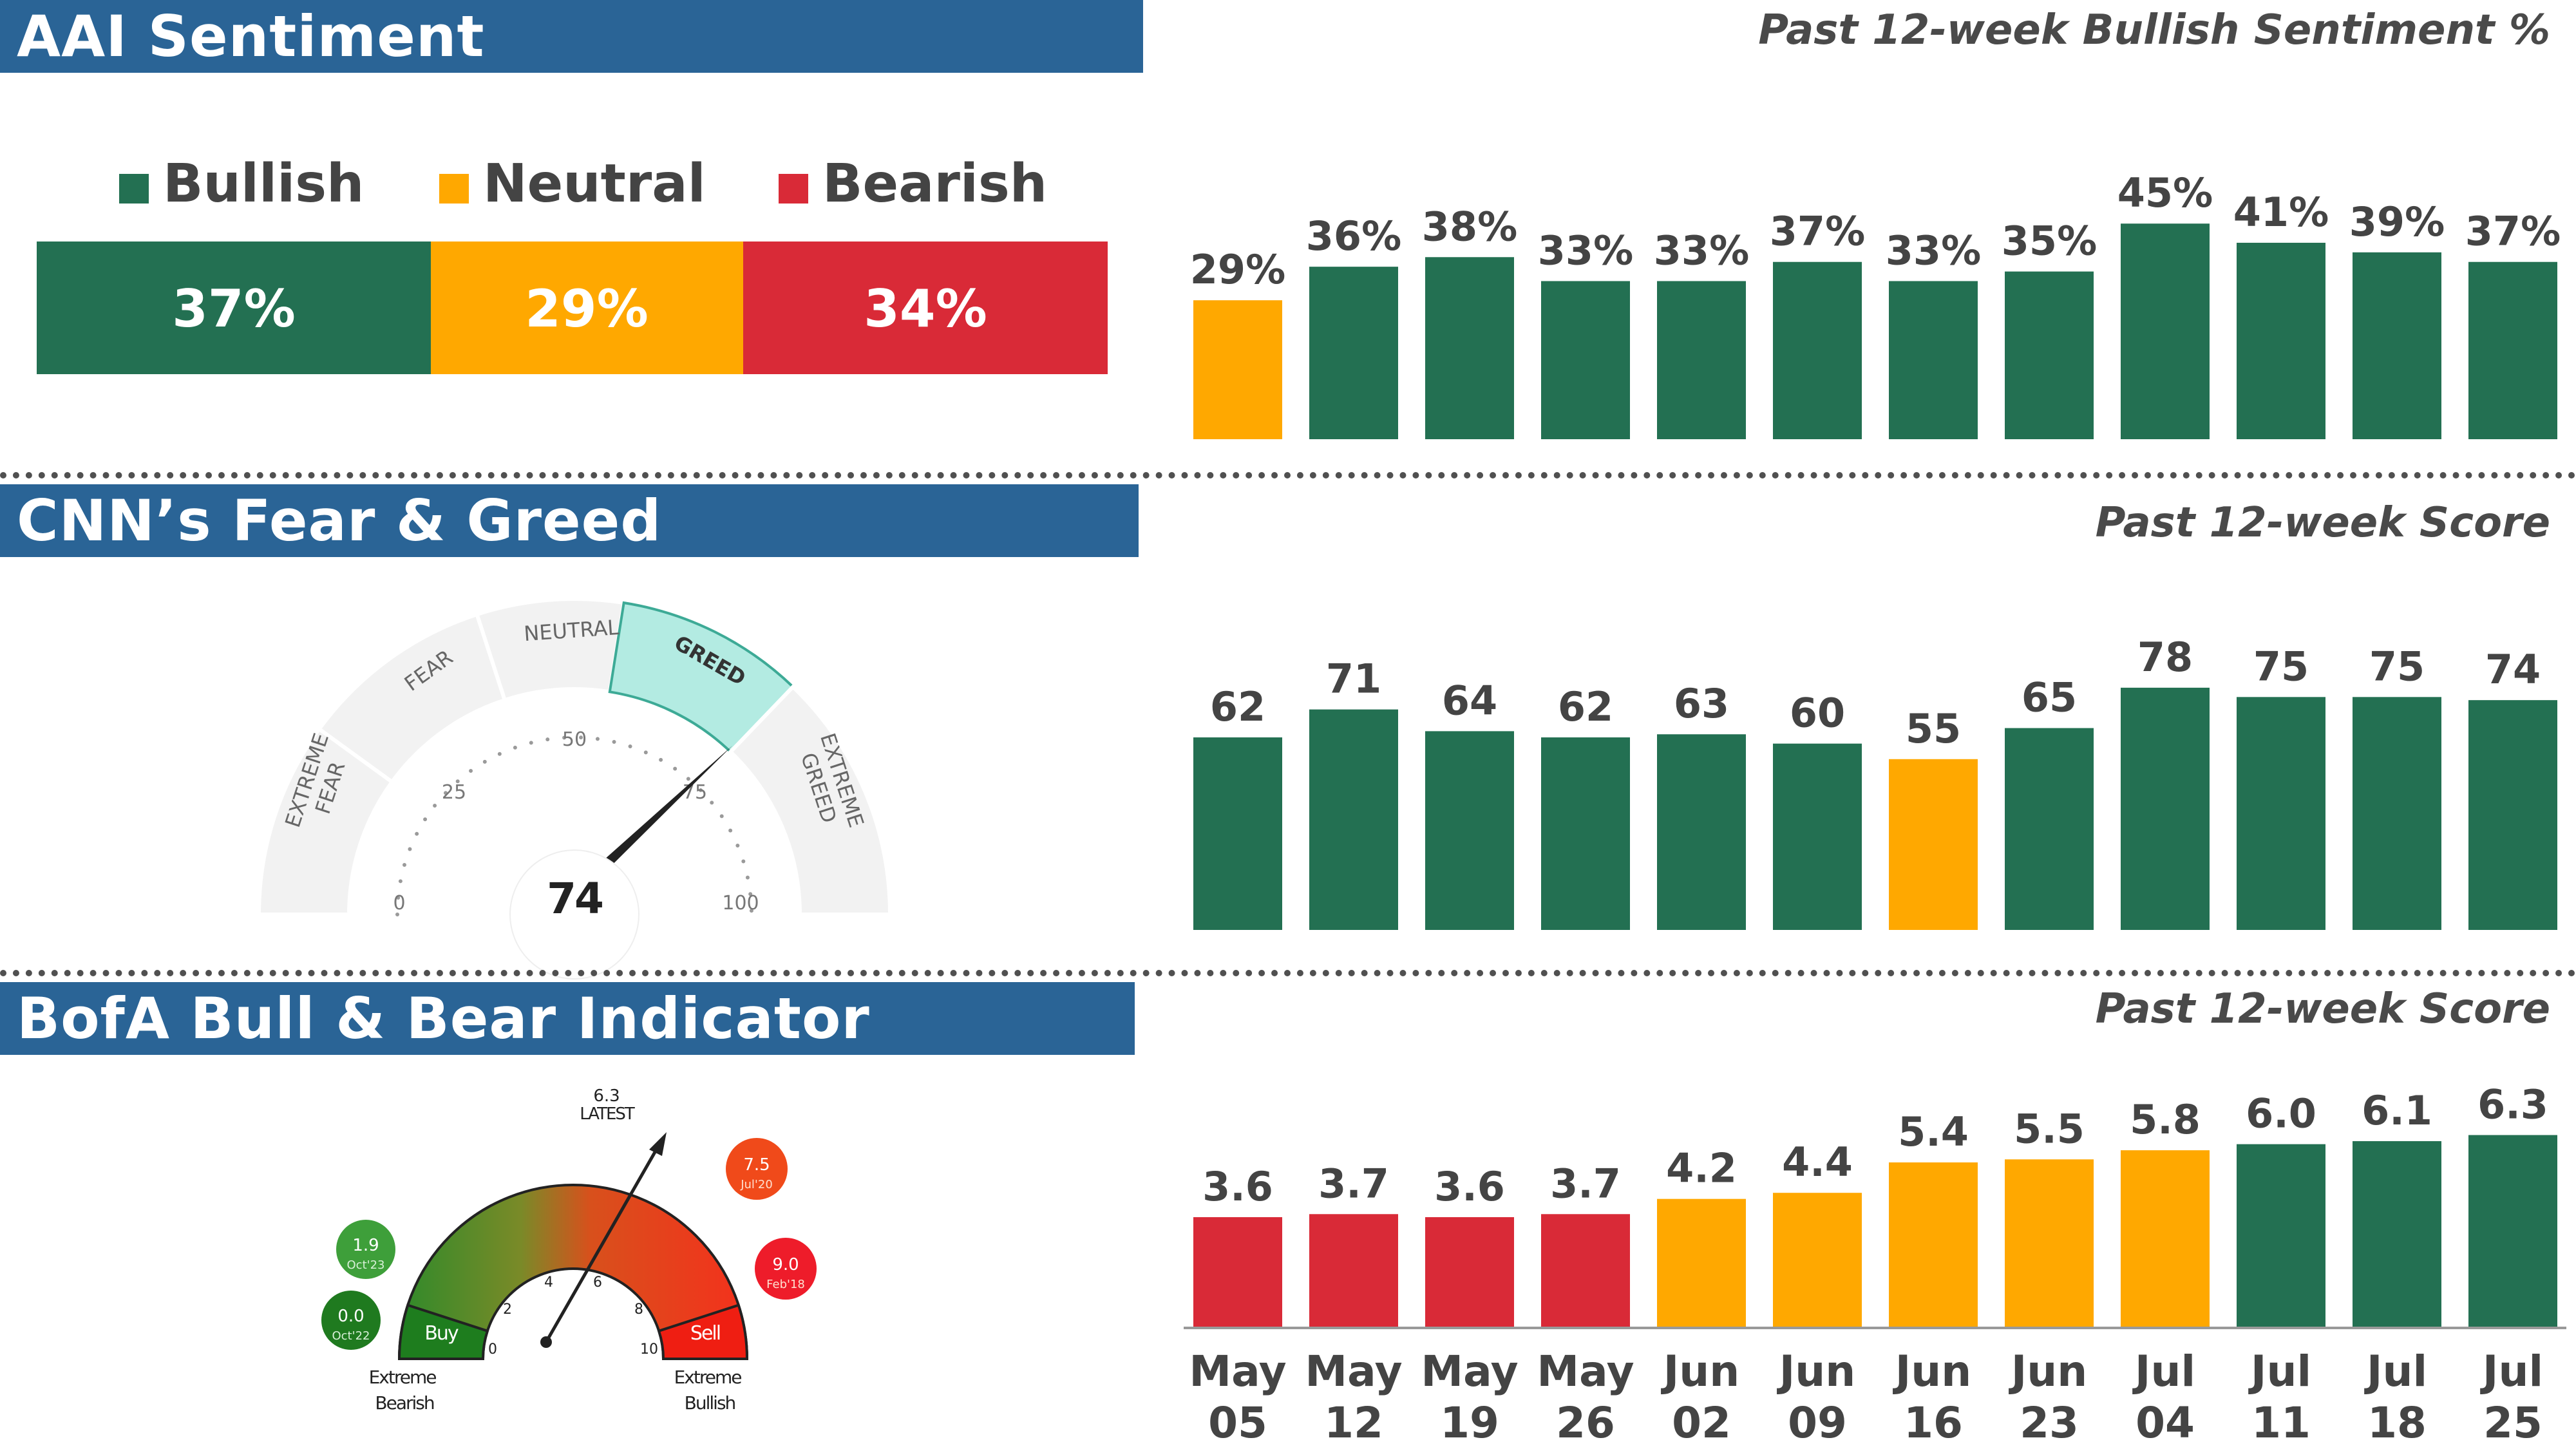  Describe the element at coordinates (2511, 1372) in the screenshot. I see `tick-month-11: Jul` at that location.